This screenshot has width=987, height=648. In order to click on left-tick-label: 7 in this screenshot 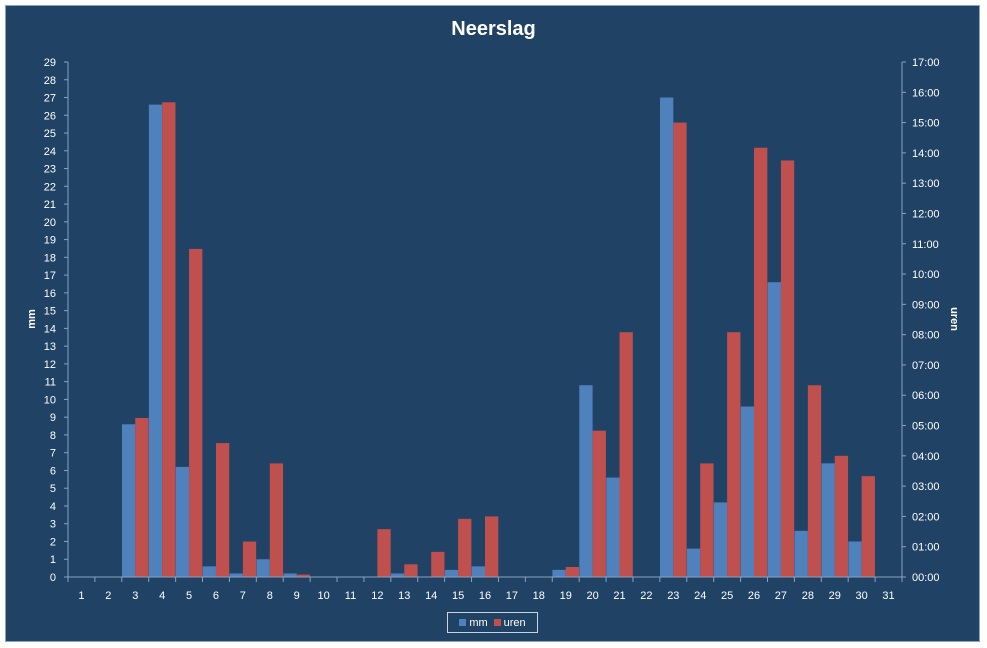, I will do `click(53, 454)`.